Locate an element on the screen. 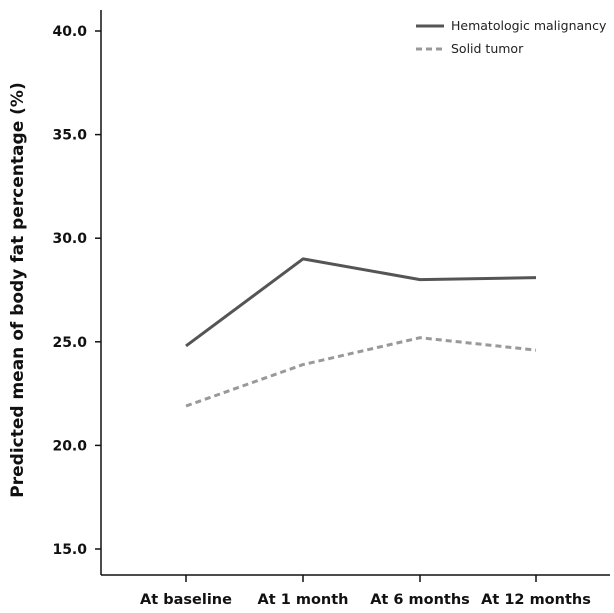 The image size is (614, 613). x-tick-label: At 6 months is located at coordinates (420, 600).